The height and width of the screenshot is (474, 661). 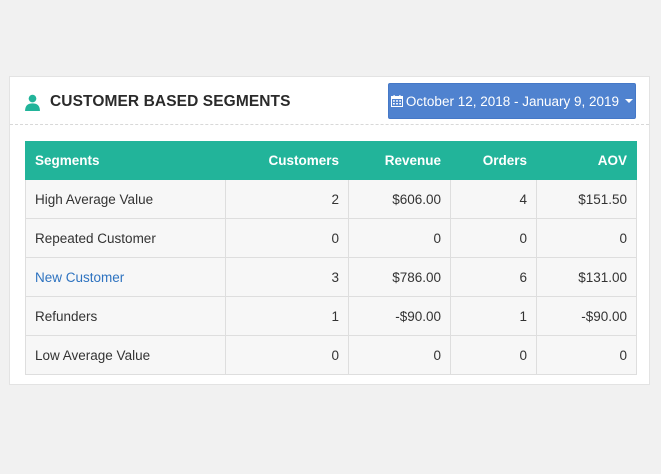 What do you see at coordinates (493, 277) in the screenshot?
I see `orders-cell: 6` at bounding box center [493, 277].